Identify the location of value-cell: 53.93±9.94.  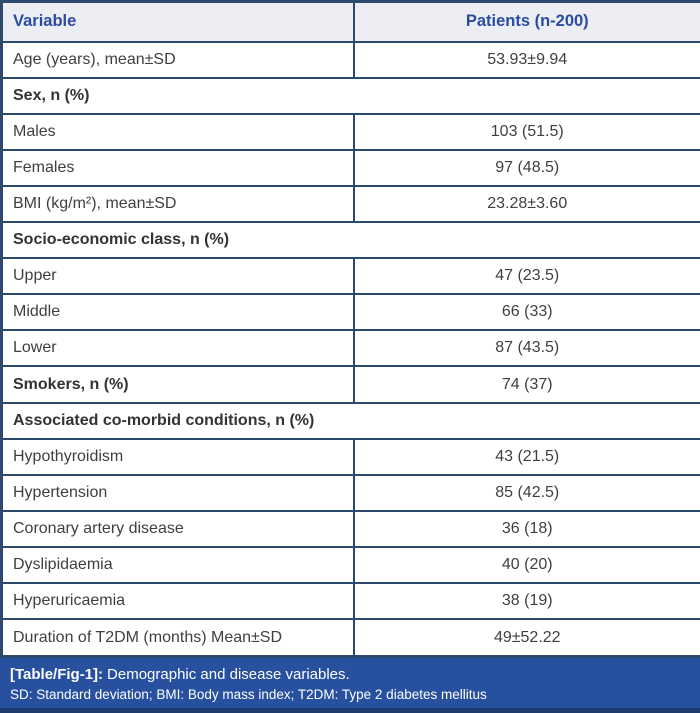
(526, 59).